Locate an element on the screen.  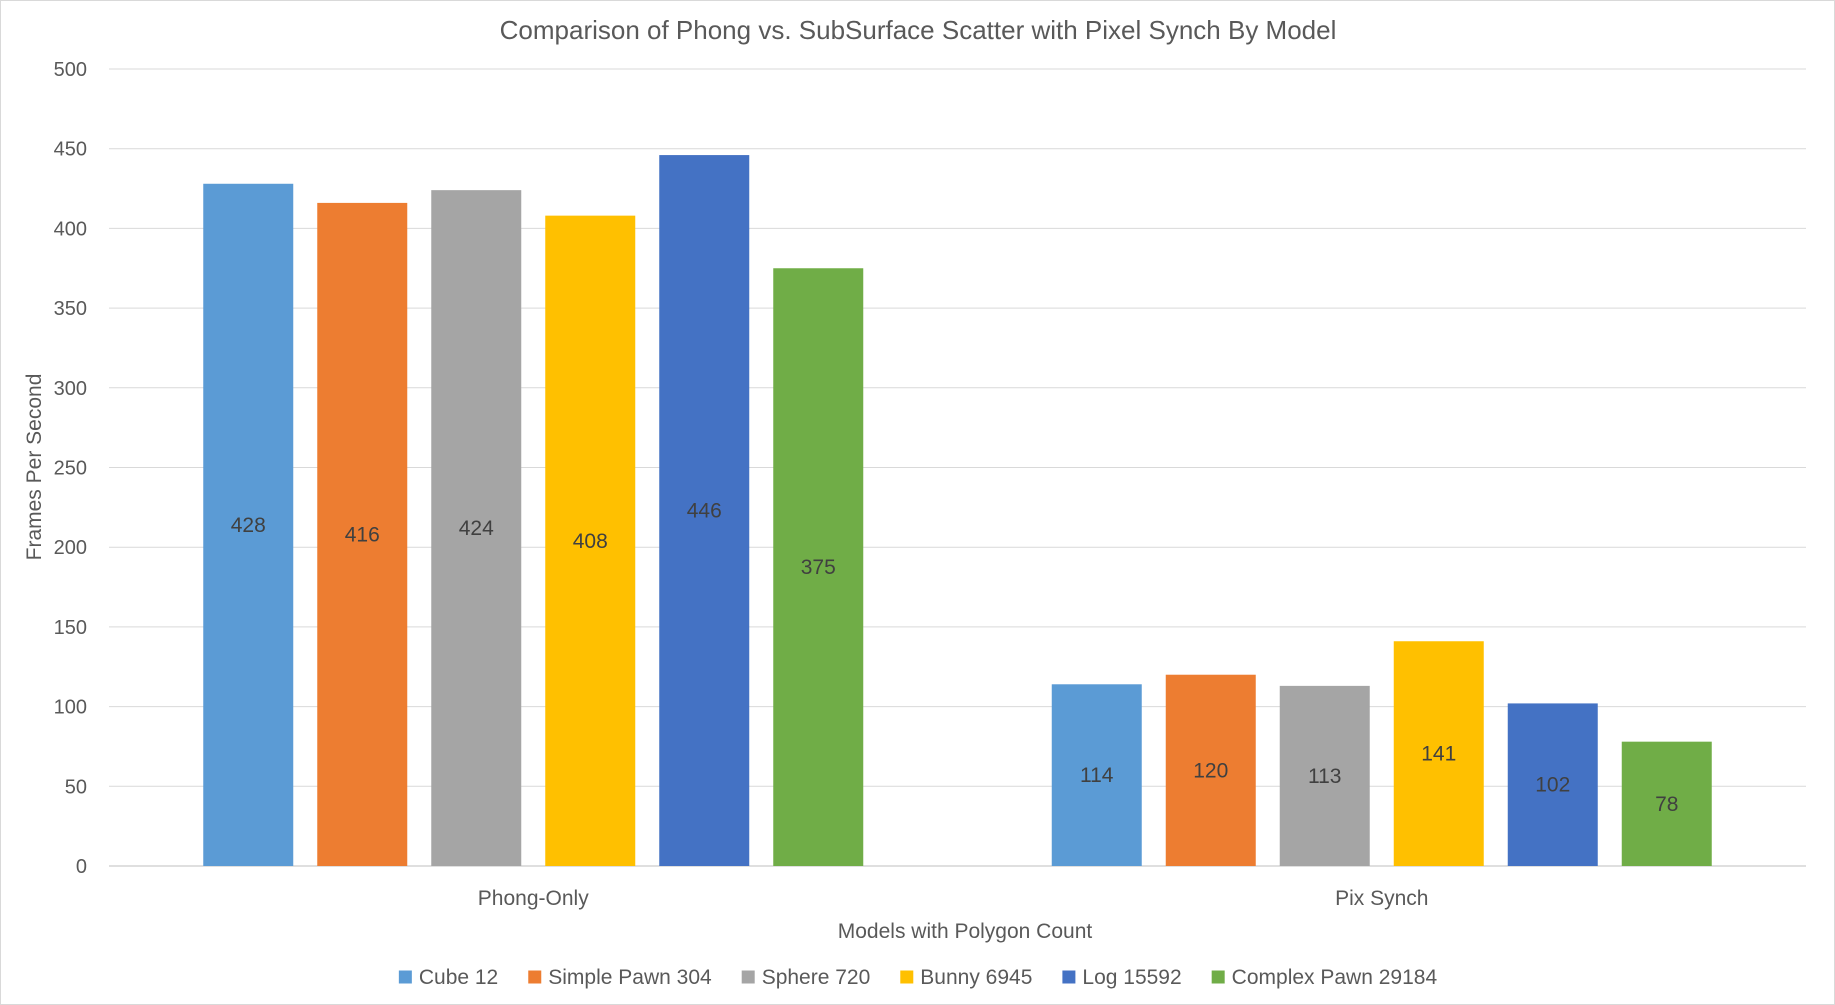
bar-log-15592-pix-synch is located at coordinates (1552, 784).